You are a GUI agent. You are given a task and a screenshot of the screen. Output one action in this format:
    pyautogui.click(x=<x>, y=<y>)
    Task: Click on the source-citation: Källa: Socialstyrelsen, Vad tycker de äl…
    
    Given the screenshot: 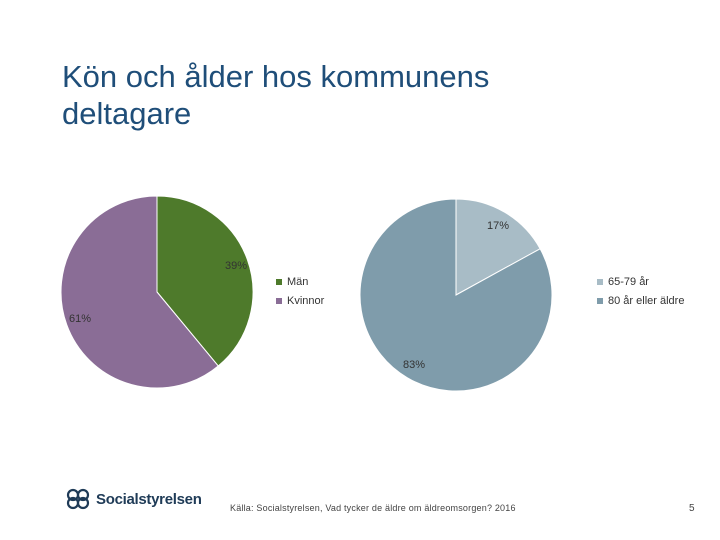 What is the action you would take?
    pyautogui.click(x=373, y=508)
    